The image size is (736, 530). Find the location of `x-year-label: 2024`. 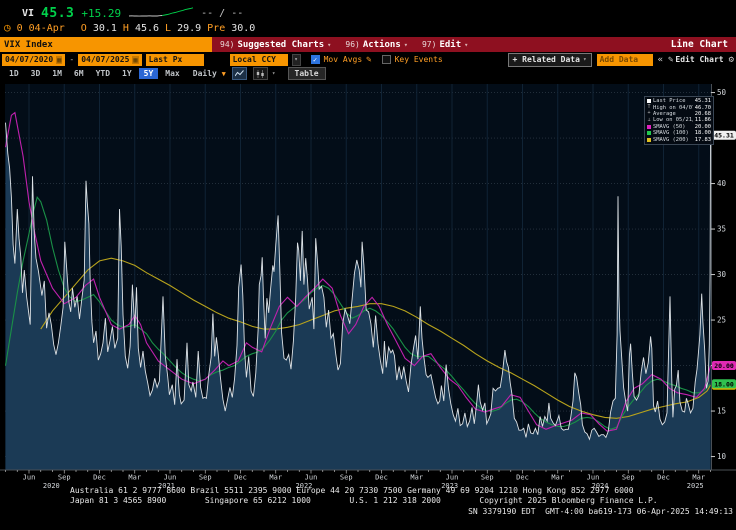

x-year-label: 2024 is located at coordinates (600, 486).